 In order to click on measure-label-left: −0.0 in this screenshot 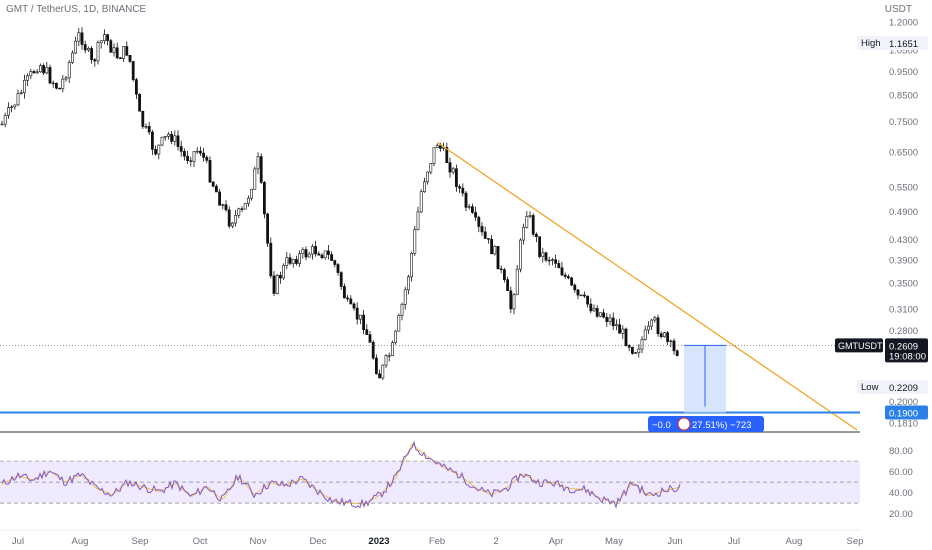, I will do `click(661, 425)`.